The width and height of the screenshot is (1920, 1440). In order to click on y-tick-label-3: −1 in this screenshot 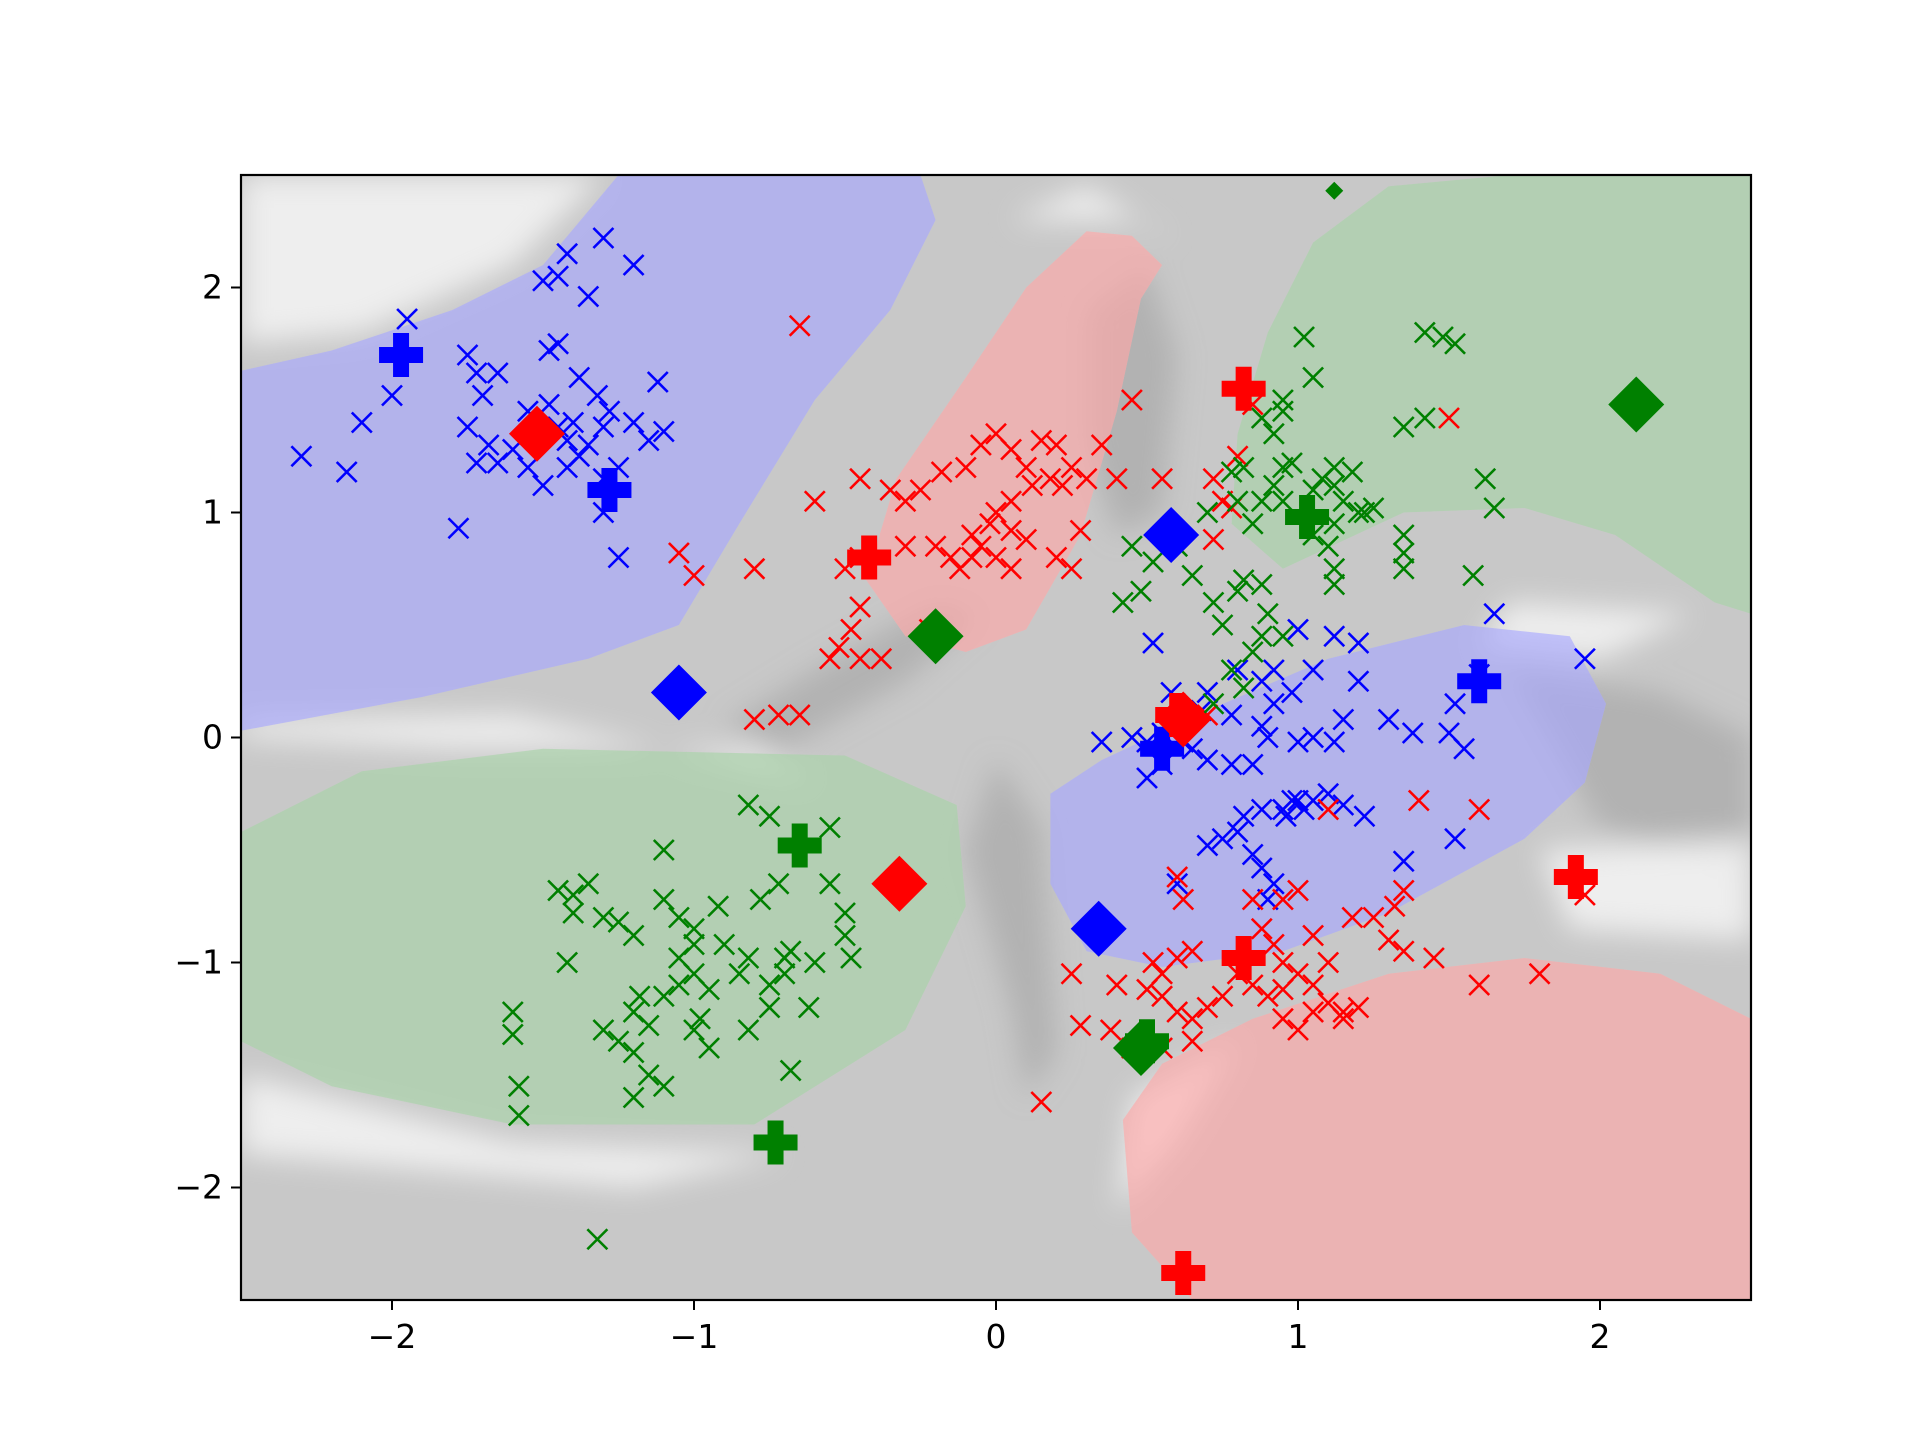, I will do `click(198, 962)`.